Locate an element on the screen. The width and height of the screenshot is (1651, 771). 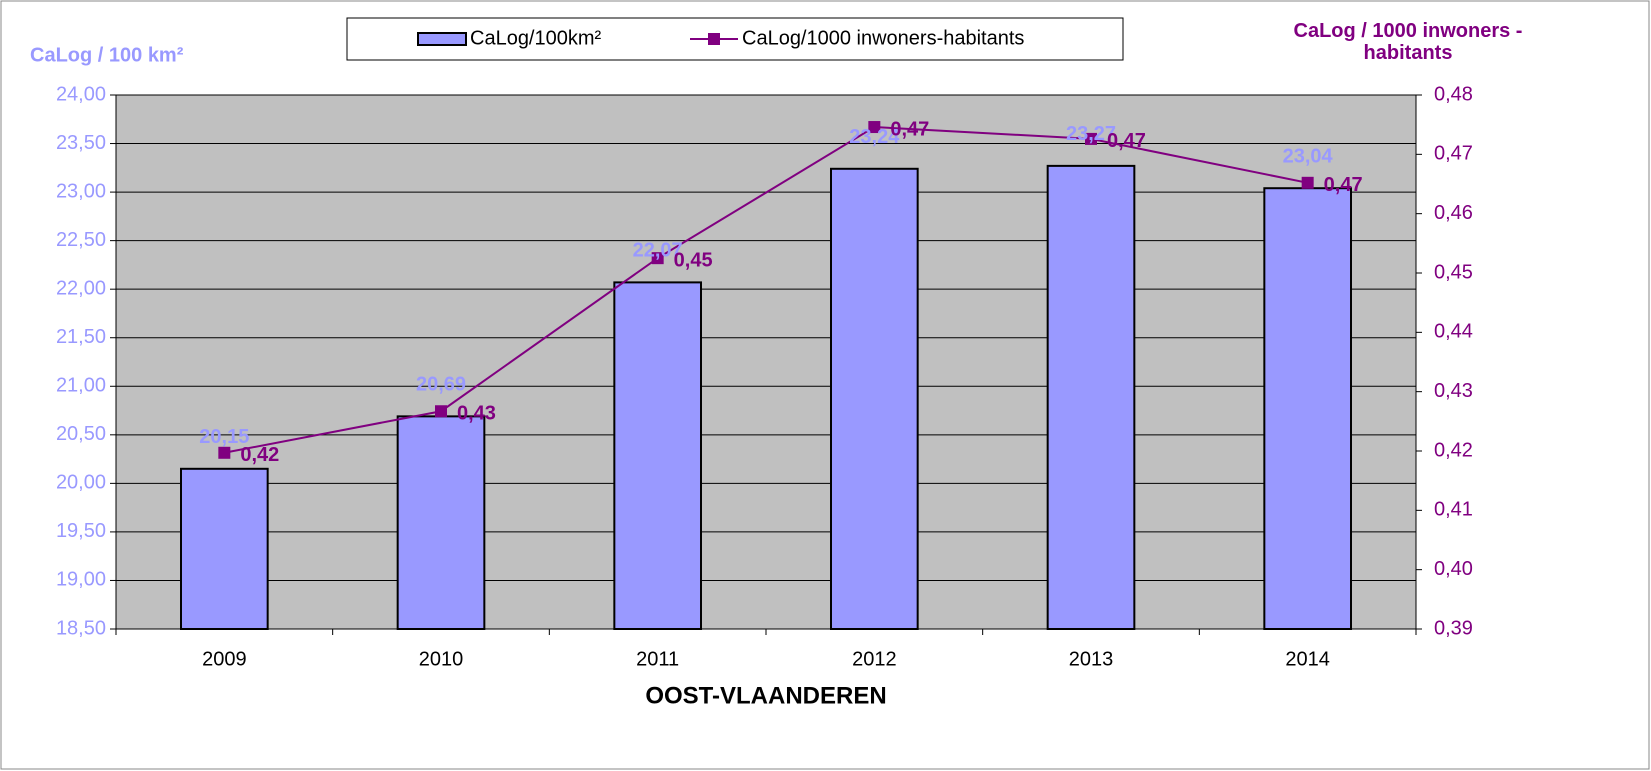
y2-tick-label: 0,45 is located at coordinates (1453, 272).